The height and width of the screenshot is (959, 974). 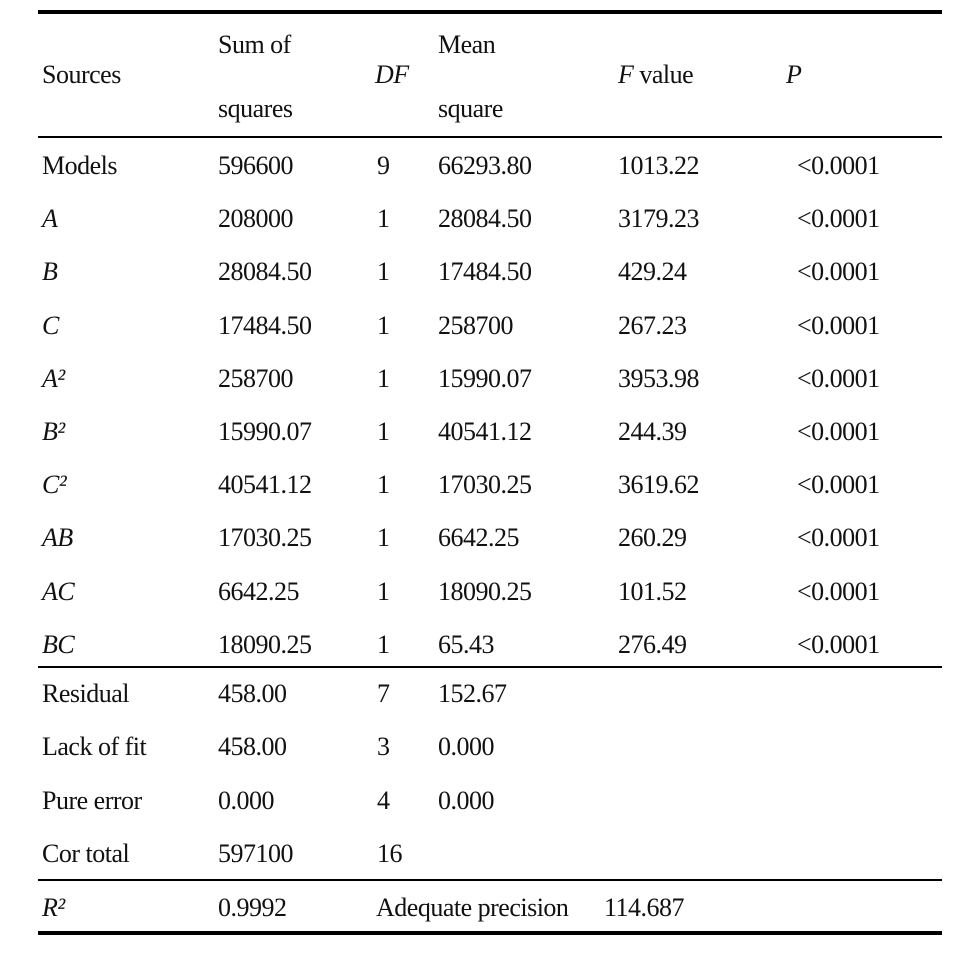 I want to click on f-value-cell: 429.24, so click(x=652, y=272).